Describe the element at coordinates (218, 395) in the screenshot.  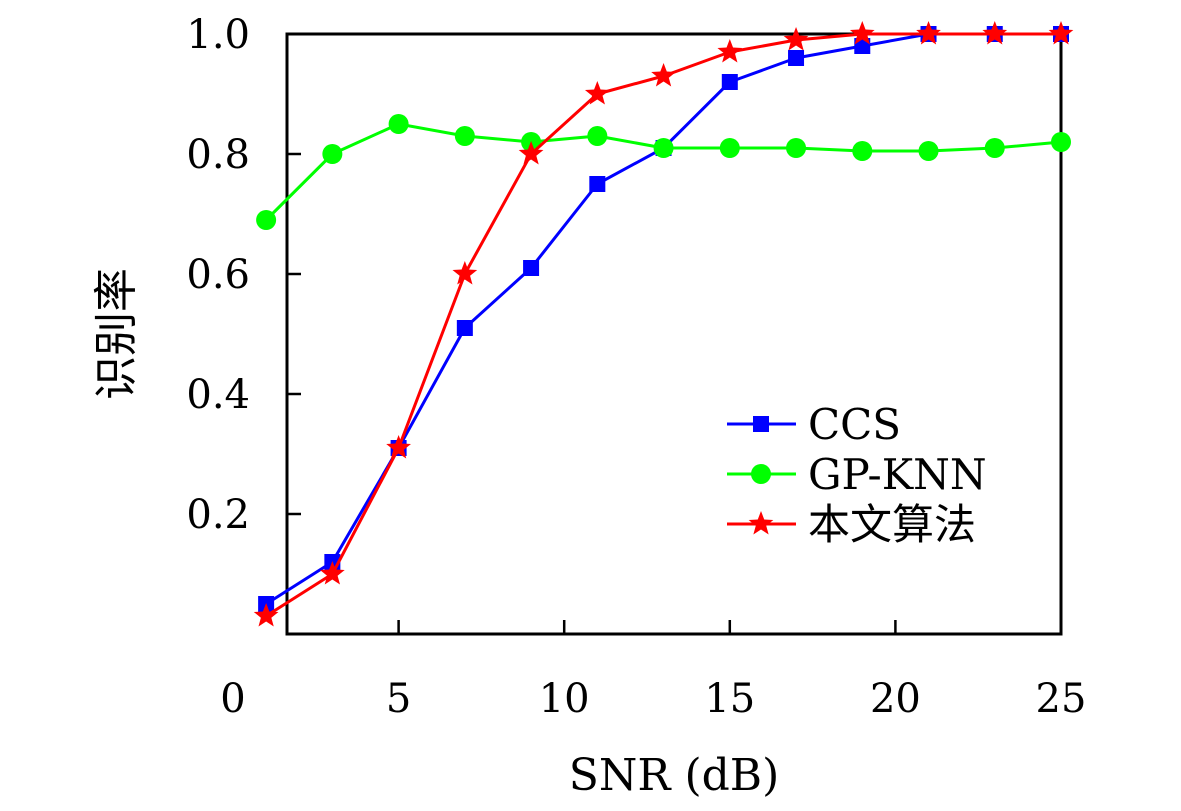
I see `y-tick-label: 0.4` at that location.